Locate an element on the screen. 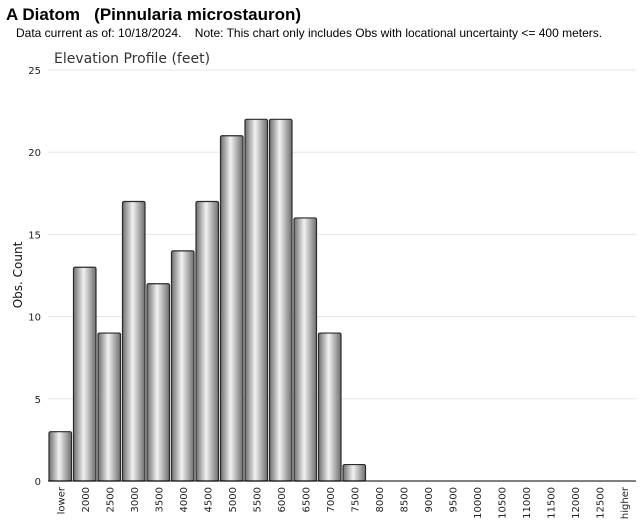  x-tick-label: 10500 is located at coordinates (502, 503).